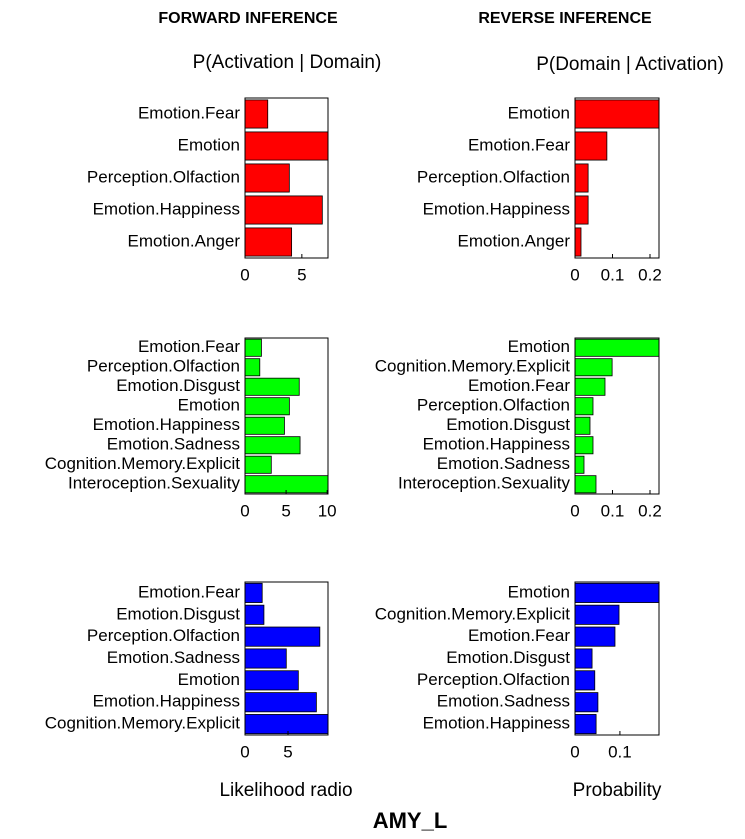 This screenshot has width=745, height=839. Describe the element at coordinates (327, 510) in the screenshot. I see `x-tick-label: 10` at that location.